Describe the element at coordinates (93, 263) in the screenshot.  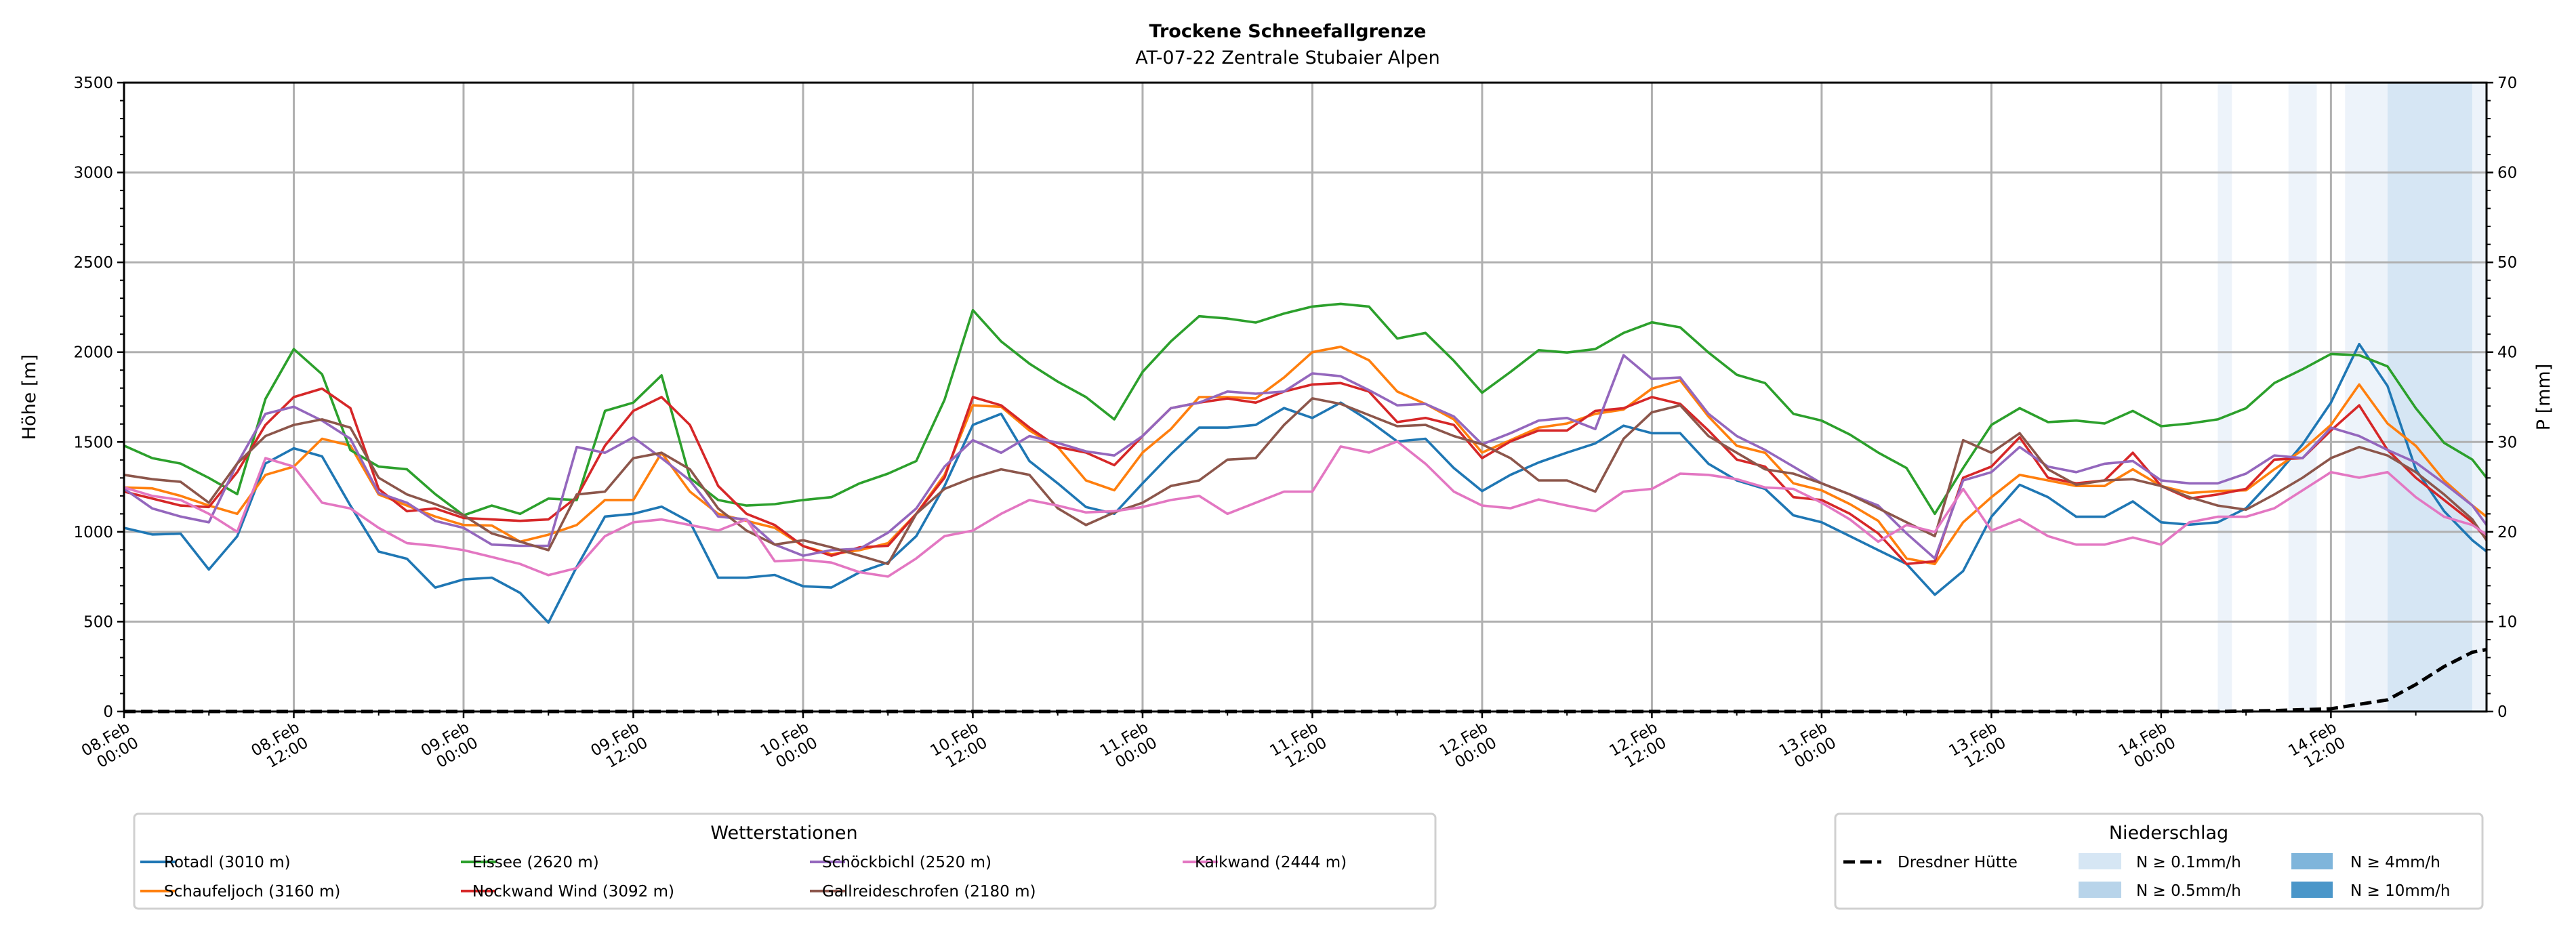
I see `y-tick-label: 2500` at that location.